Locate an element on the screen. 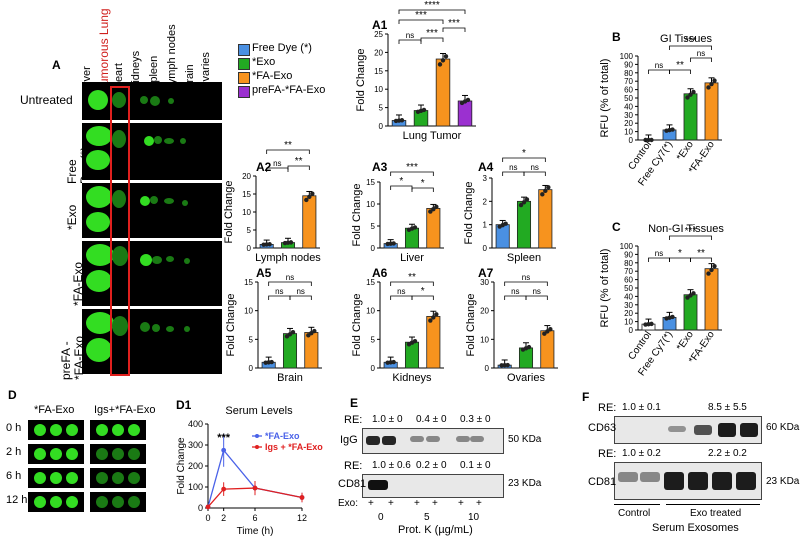  series-line is located at coordinates (255, 478).